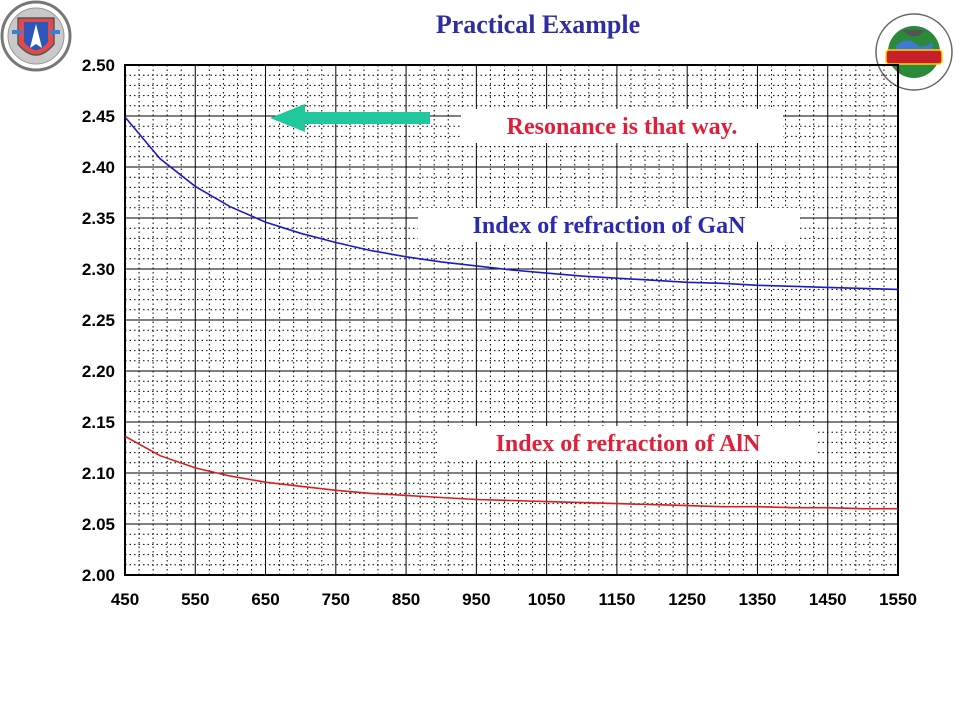  Describe the element at coordinates (350, 118) in the screenshot. I see `left-arrow-icon` at that location.